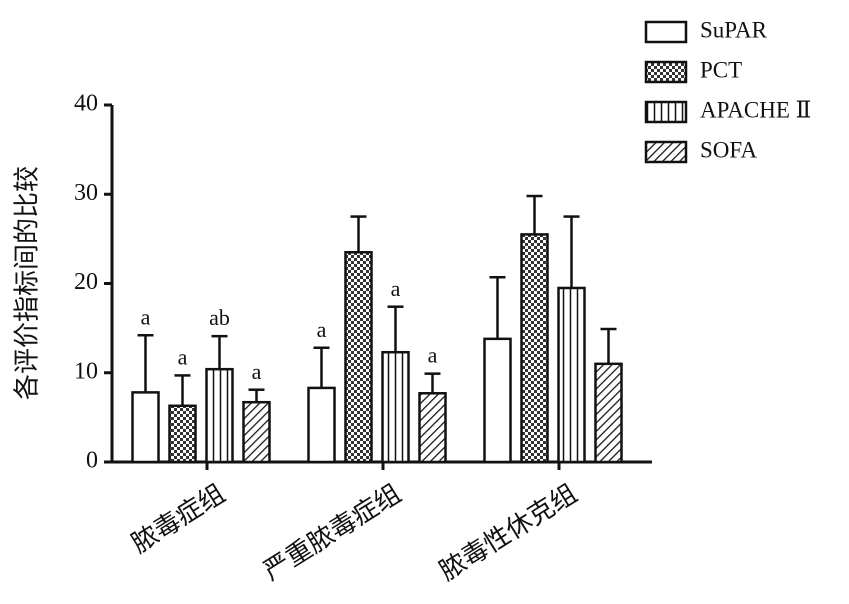  Describe the element at coordinates (219, 317) in the screenshot. I see `significance-label: ab` at that location.